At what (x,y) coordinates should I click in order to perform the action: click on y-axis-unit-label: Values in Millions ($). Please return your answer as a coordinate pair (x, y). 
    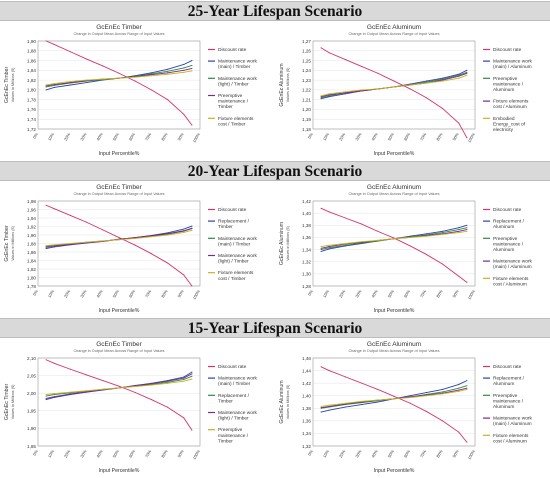
    Looking at the image, I should click on (288, 84).